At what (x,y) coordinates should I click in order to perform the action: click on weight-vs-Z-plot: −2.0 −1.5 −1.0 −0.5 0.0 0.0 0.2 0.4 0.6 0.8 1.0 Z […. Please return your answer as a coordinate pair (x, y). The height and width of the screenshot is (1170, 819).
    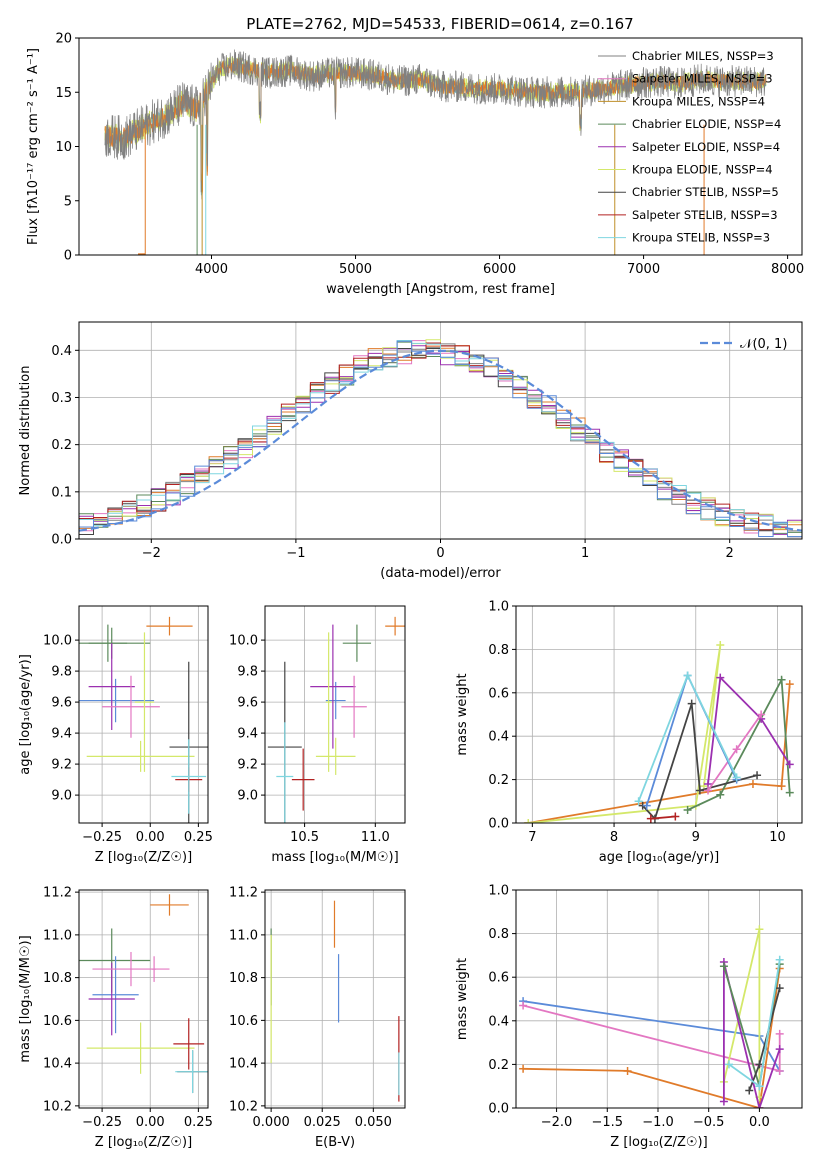
    Looking at the image, I should click on (629, 1017).